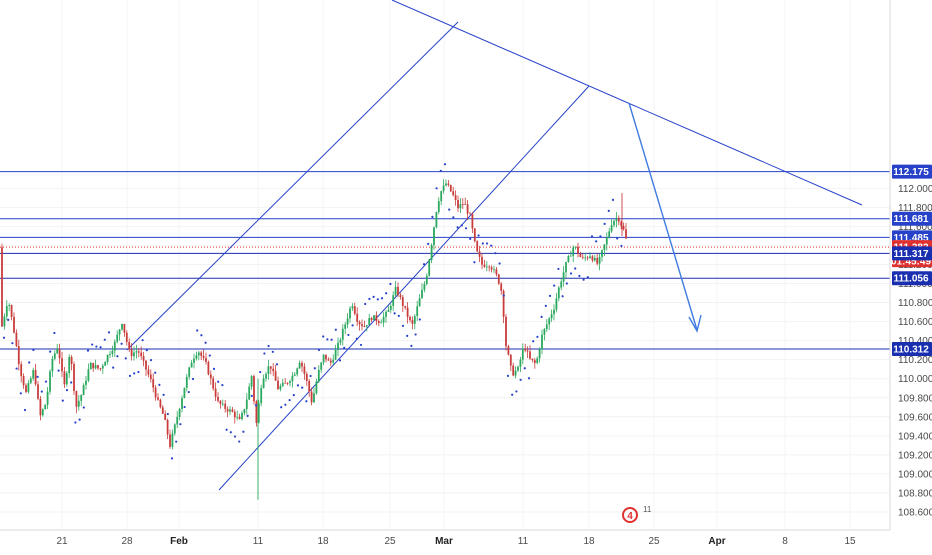  I want to click on x-tick-label: 25, so click(654, 541).